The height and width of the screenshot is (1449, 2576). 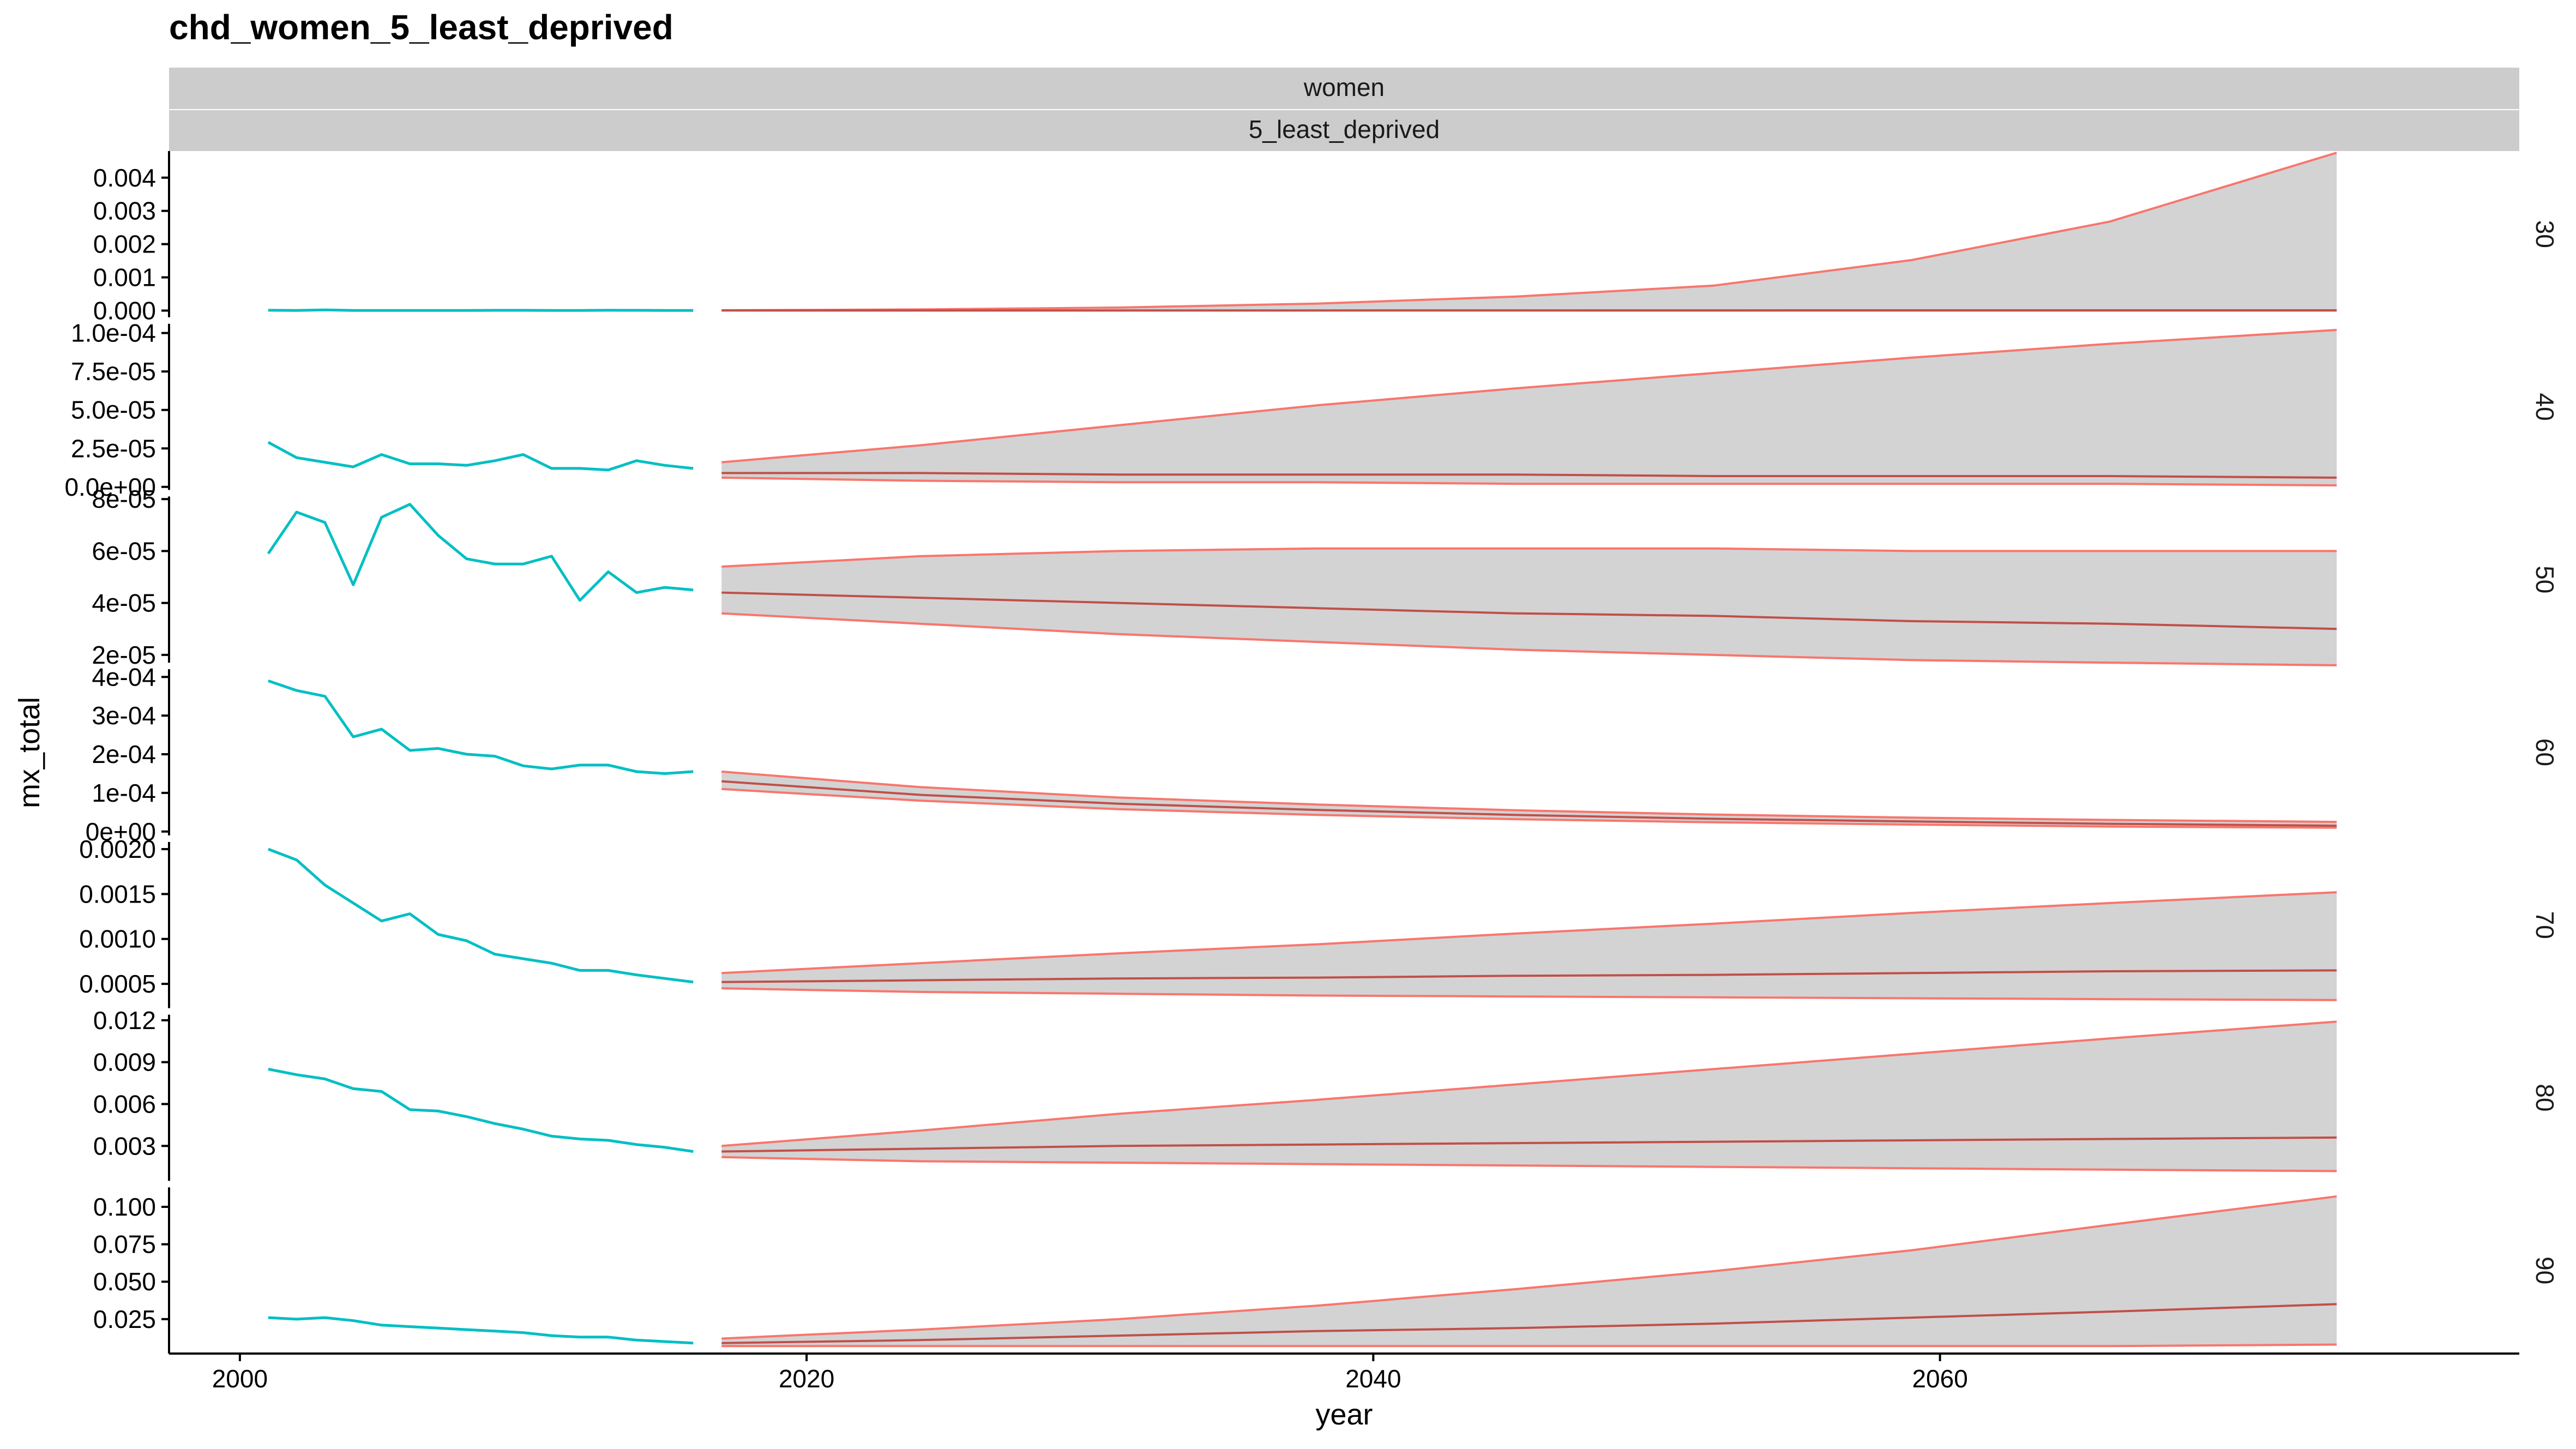 What do you see at coordinates (124, 1319) in the screenshot?
I see `y-tick-label: 0.025` at bounding box center [124, 1319].